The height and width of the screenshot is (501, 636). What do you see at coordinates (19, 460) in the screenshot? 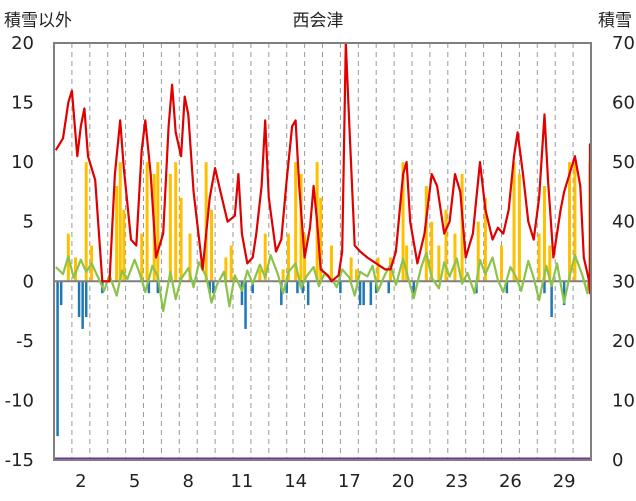
I see `left-tick-label: -15` at bounding box center [19, 460].